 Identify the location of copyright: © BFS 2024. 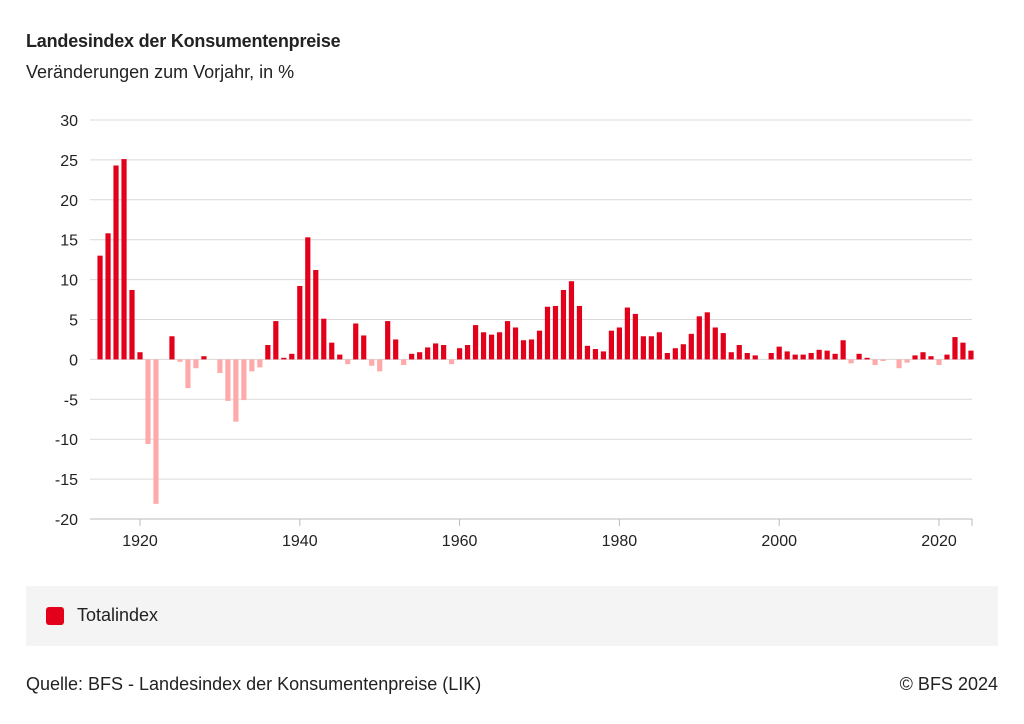
(948, 684).